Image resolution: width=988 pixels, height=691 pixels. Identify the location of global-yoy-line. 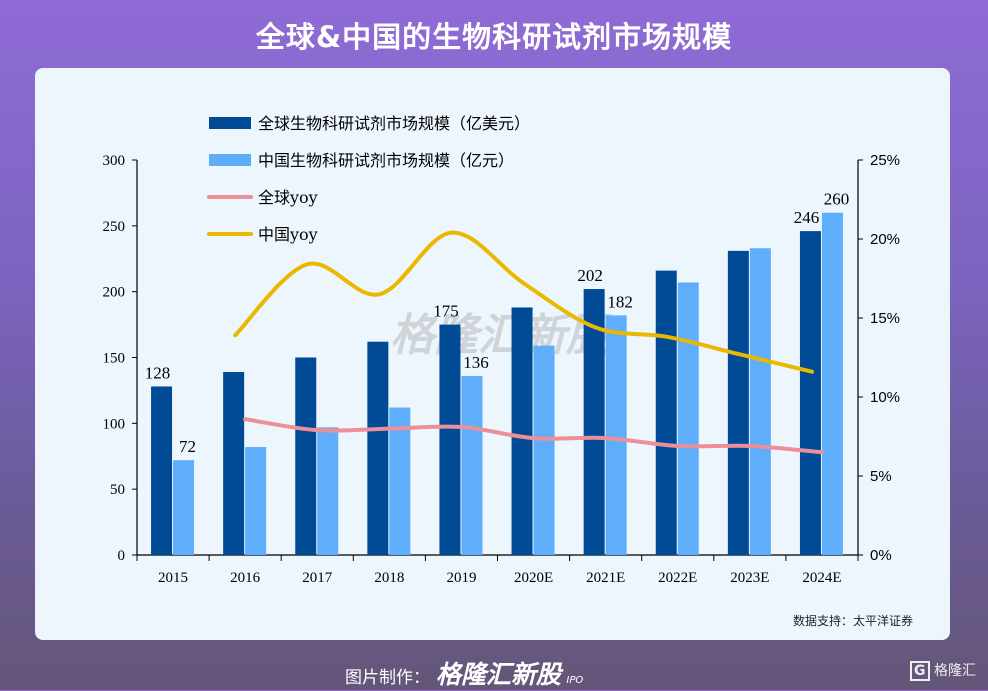
(533, 436).